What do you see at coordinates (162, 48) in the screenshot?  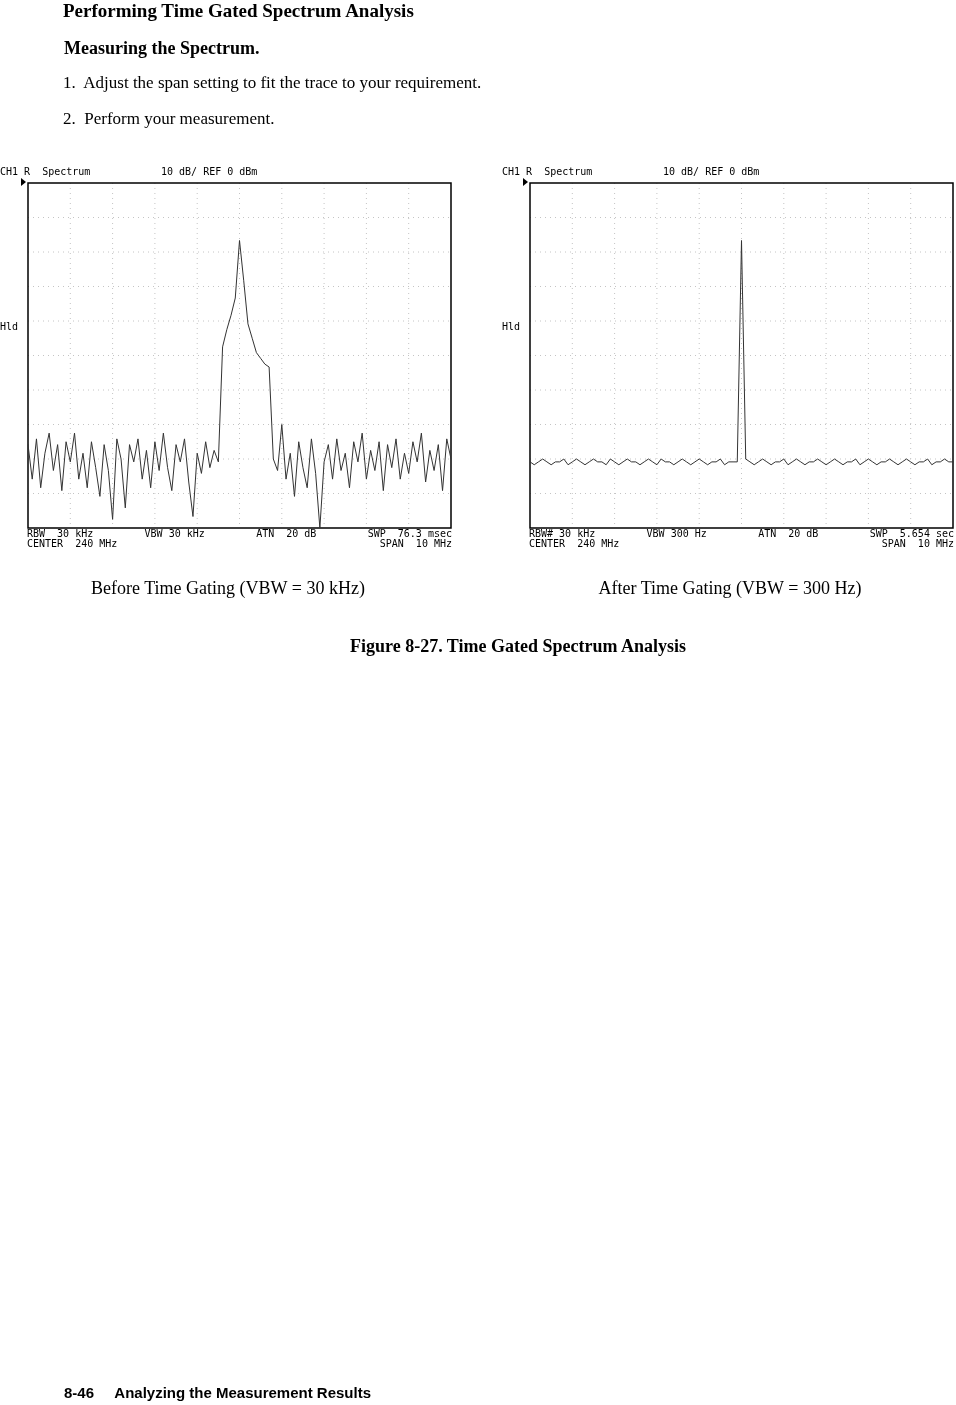 I see `text: Measuring the Spectrum.` at bounding box center [162, 48].